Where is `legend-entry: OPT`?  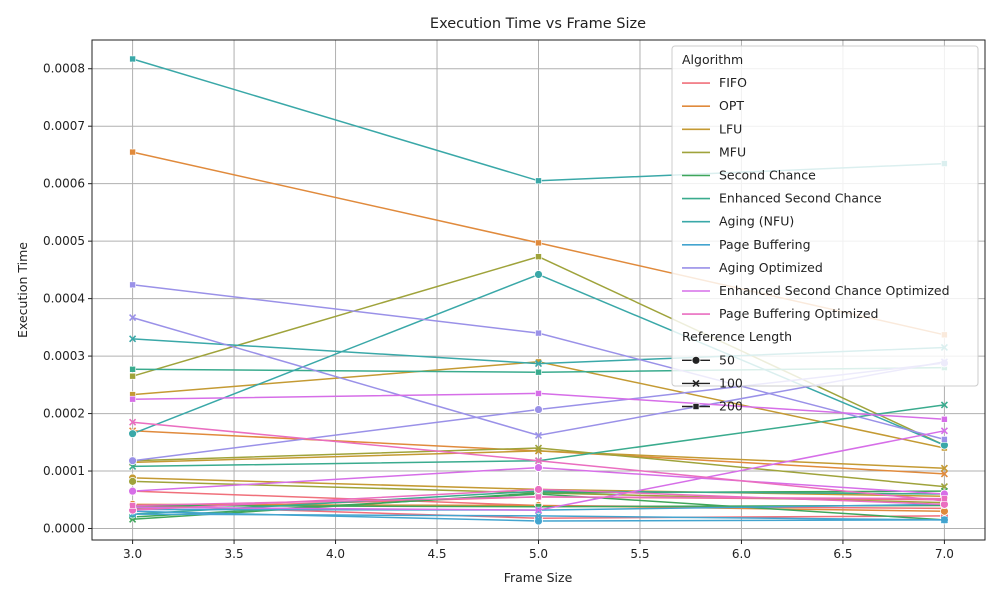 legend-entry: OPT is located at coordinates (731, 105).